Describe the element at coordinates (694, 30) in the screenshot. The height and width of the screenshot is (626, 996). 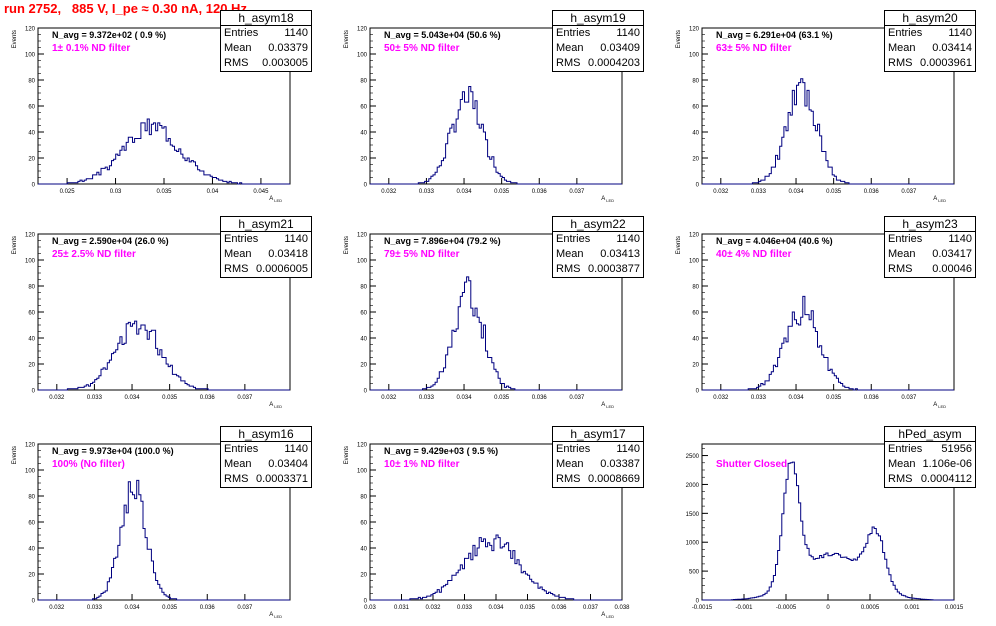
I see `y-tick-label: 120` at that location.